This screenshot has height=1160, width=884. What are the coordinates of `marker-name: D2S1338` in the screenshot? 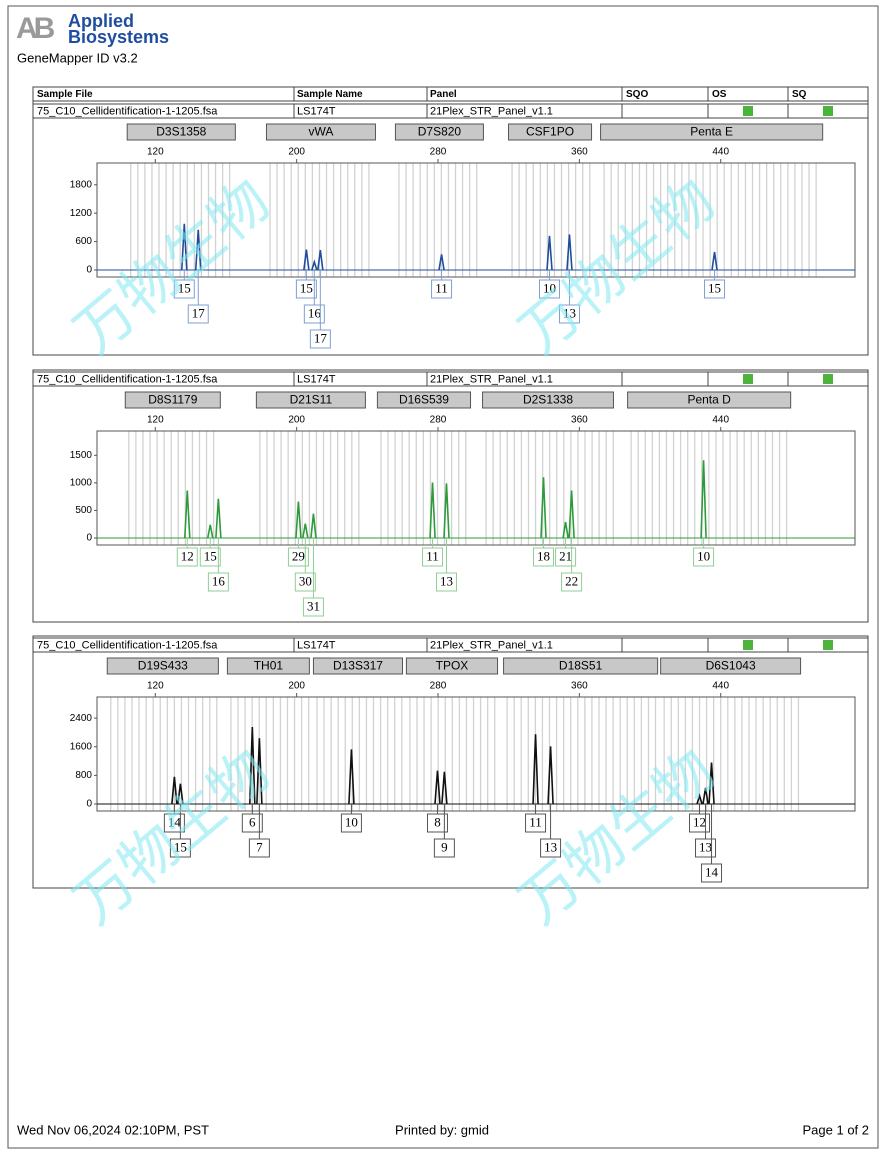 It's located at (548, 400).